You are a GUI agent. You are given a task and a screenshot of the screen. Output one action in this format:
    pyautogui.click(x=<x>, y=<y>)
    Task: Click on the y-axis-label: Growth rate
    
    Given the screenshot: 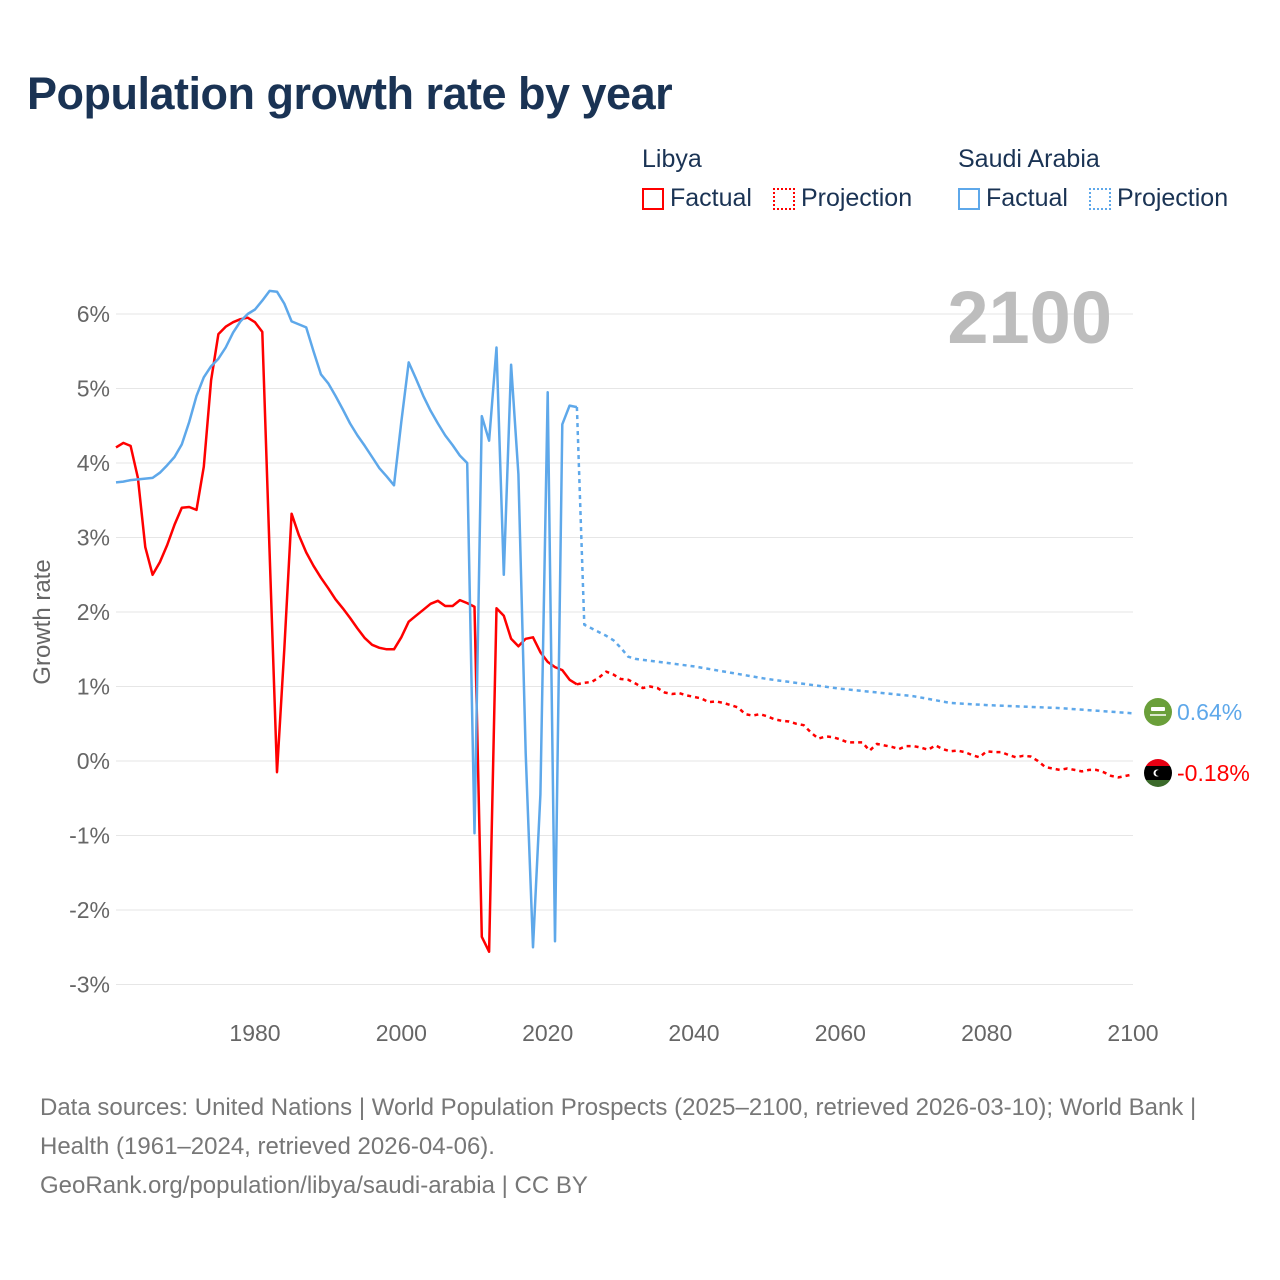 What is the action you would take?
    pyautogui.click(x=42, y=621)
    